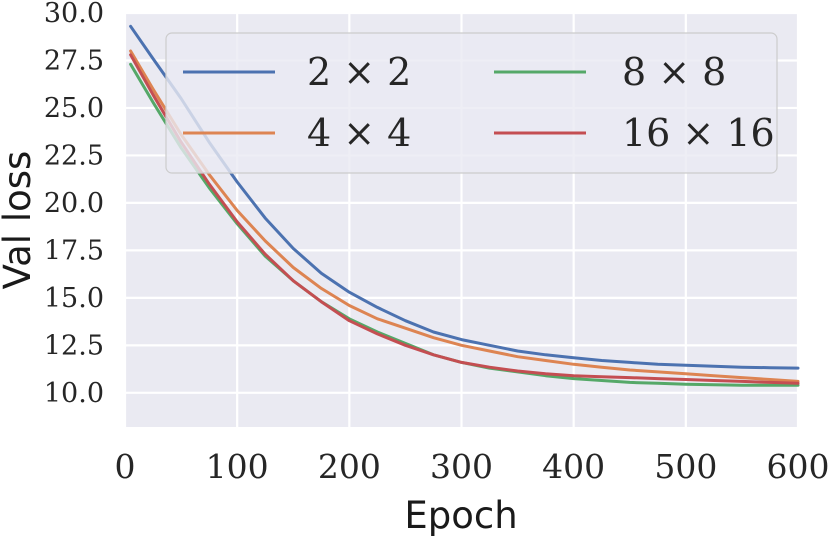 The height and width of the screenshot is (536, 831). Describe the element at coordinates (698, 133) in the screenshot. I see `legend-label: 16 × 16` at that location.